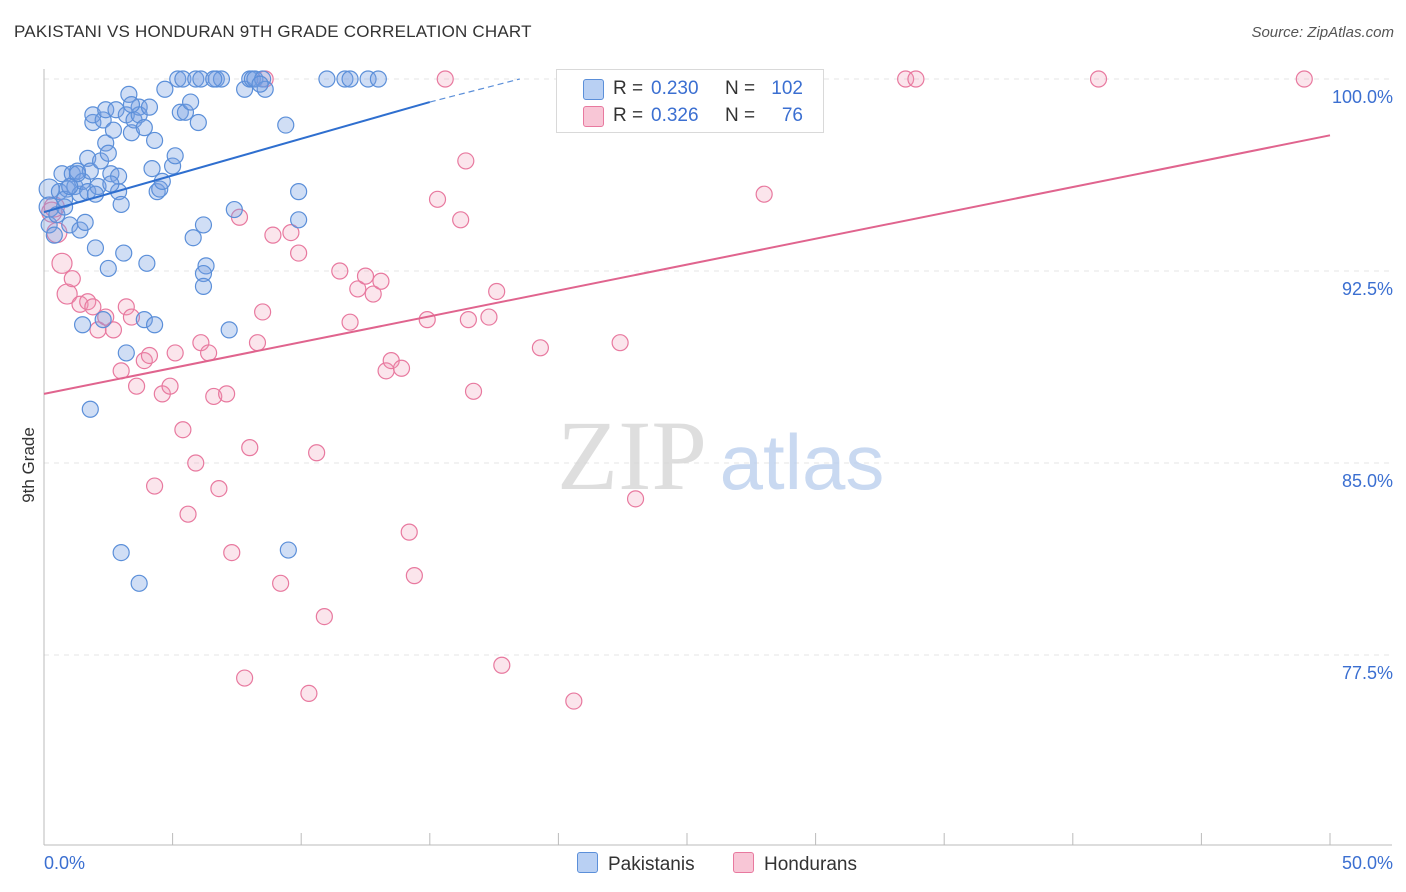 This screenshot has height=892, width=1406. What do you see at coordinates (1367, 481) in the screenshot?
I see `y-tick-label: 85.0%` at bounding box center [1367, 481].